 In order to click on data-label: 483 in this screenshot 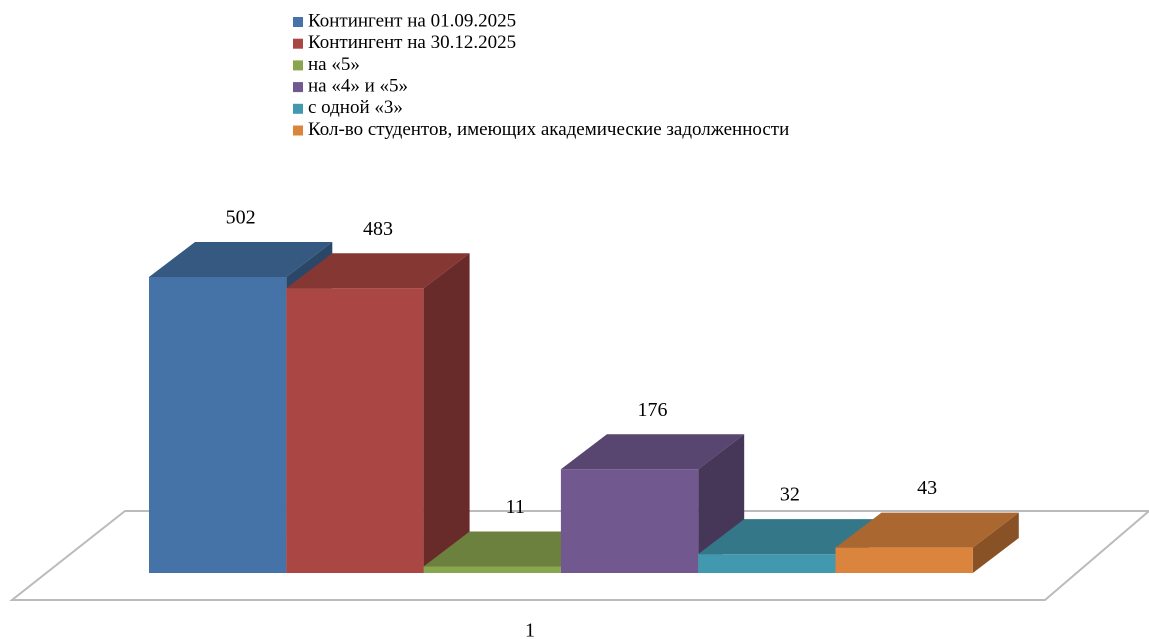, I will do `click(378, 229)`.